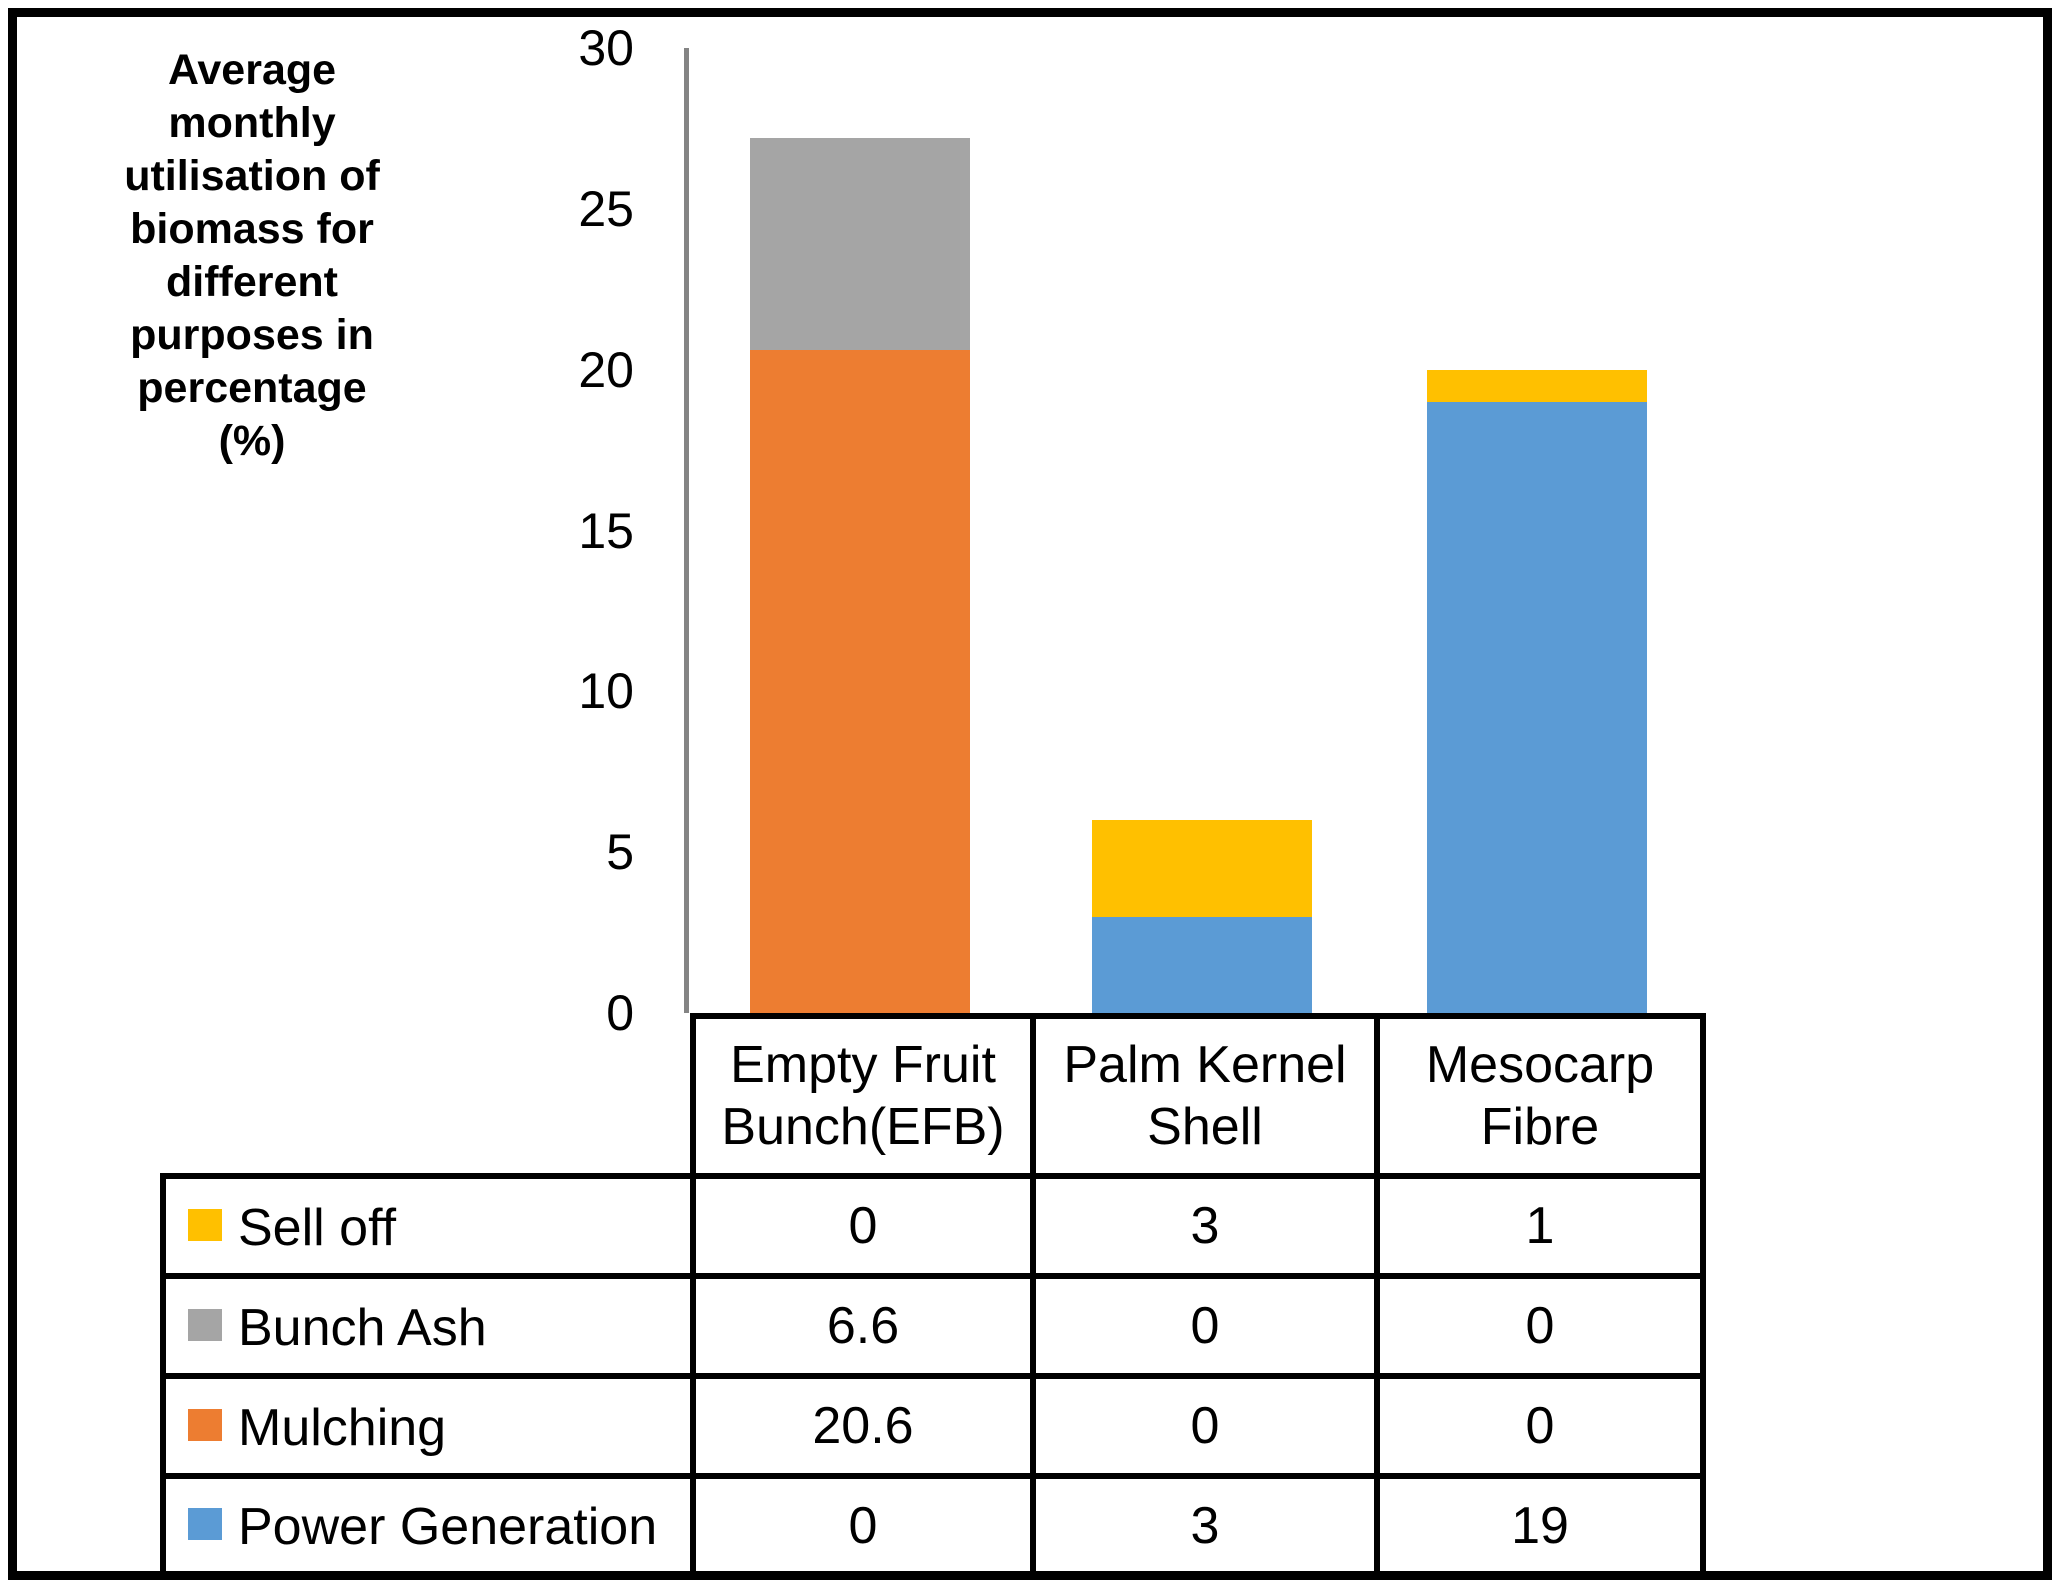 The image size is (2060, 1588). I want to click on y-tick-label: 0, so click(620, 1013).